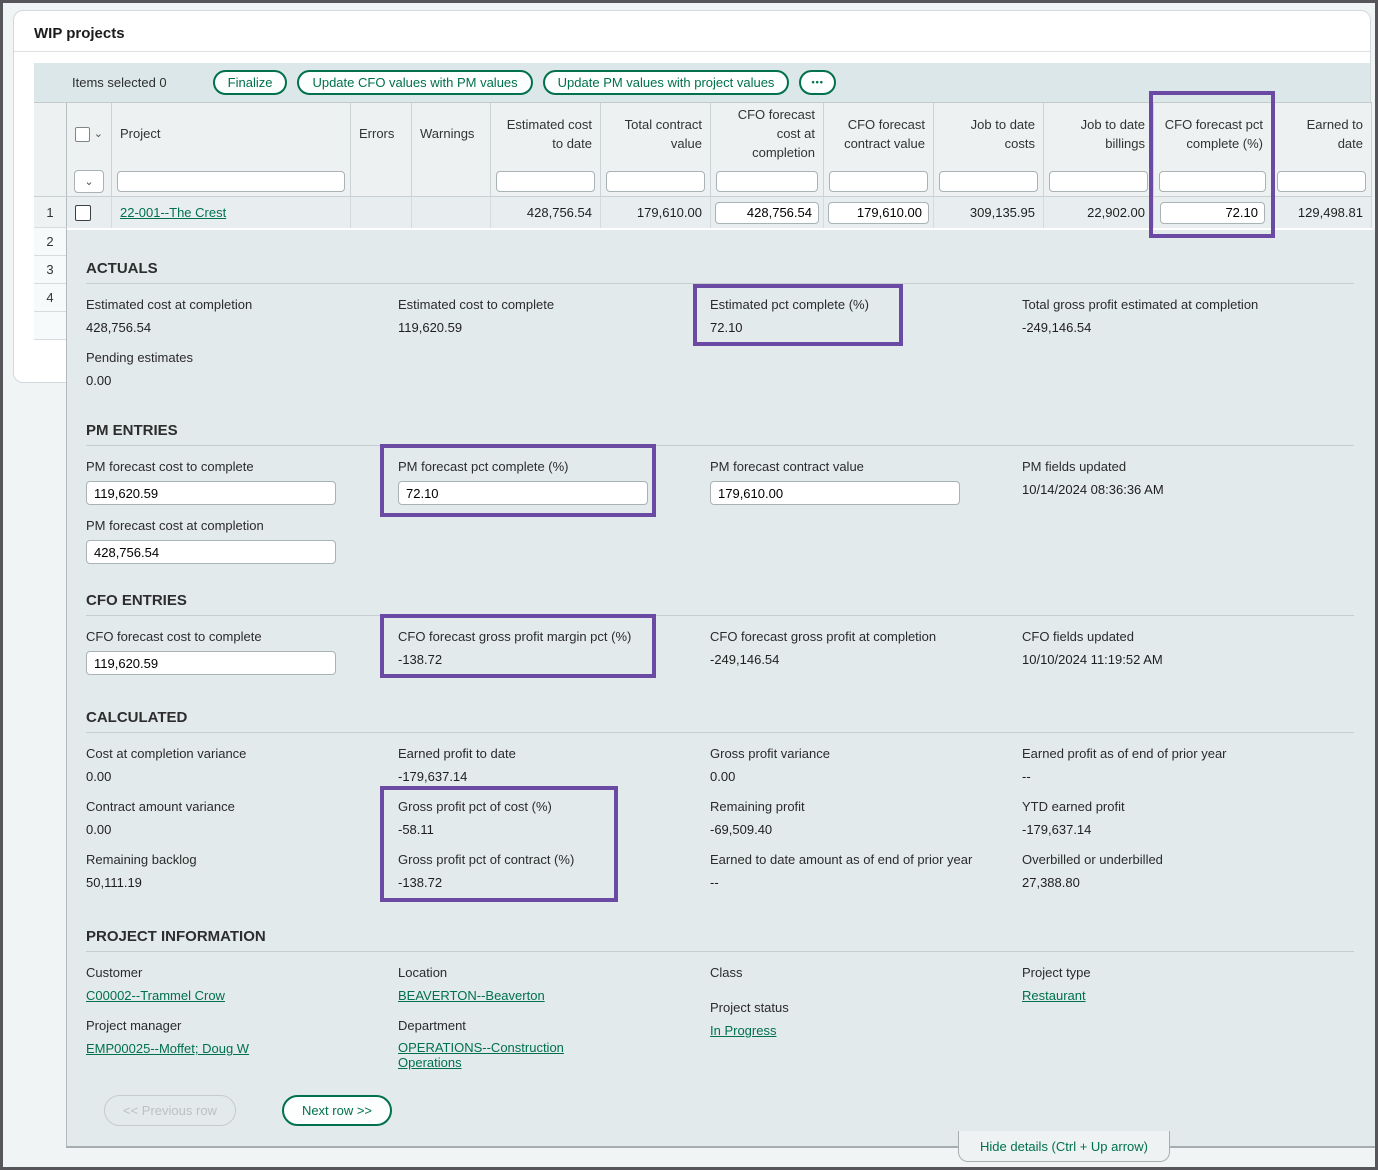 The height and width of the screenshot is (1170, 1378). I want to click on total-contract-value-cell: 179,610.00, so click(656, 212).